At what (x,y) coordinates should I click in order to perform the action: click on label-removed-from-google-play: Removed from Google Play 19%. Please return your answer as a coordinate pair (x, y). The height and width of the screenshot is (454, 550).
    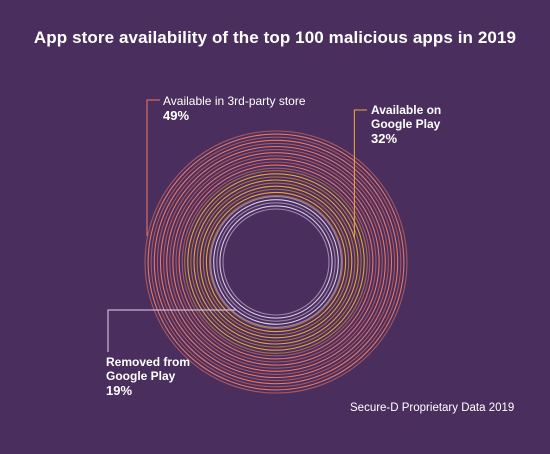
    Looking at the image, I should click on (148, 376).